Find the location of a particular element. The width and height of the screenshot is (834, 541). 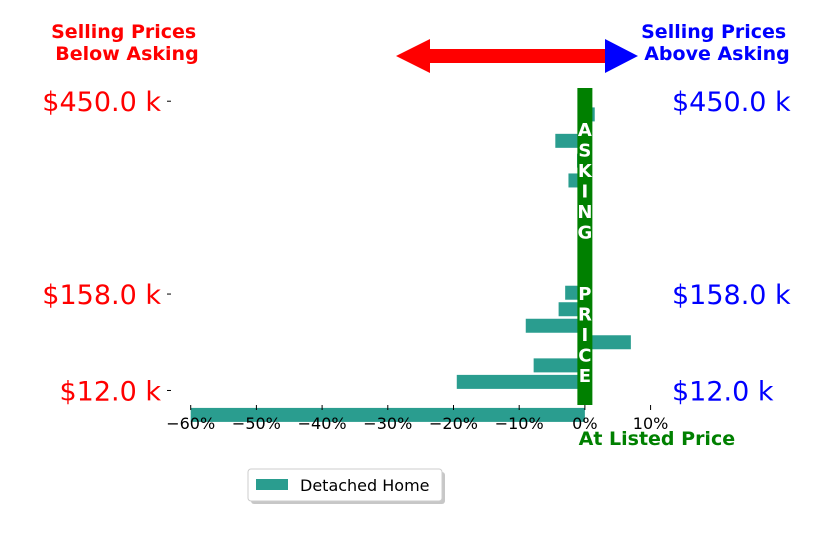

above-asking-line-1: Selling Prices is located at coordinates (713, 32).